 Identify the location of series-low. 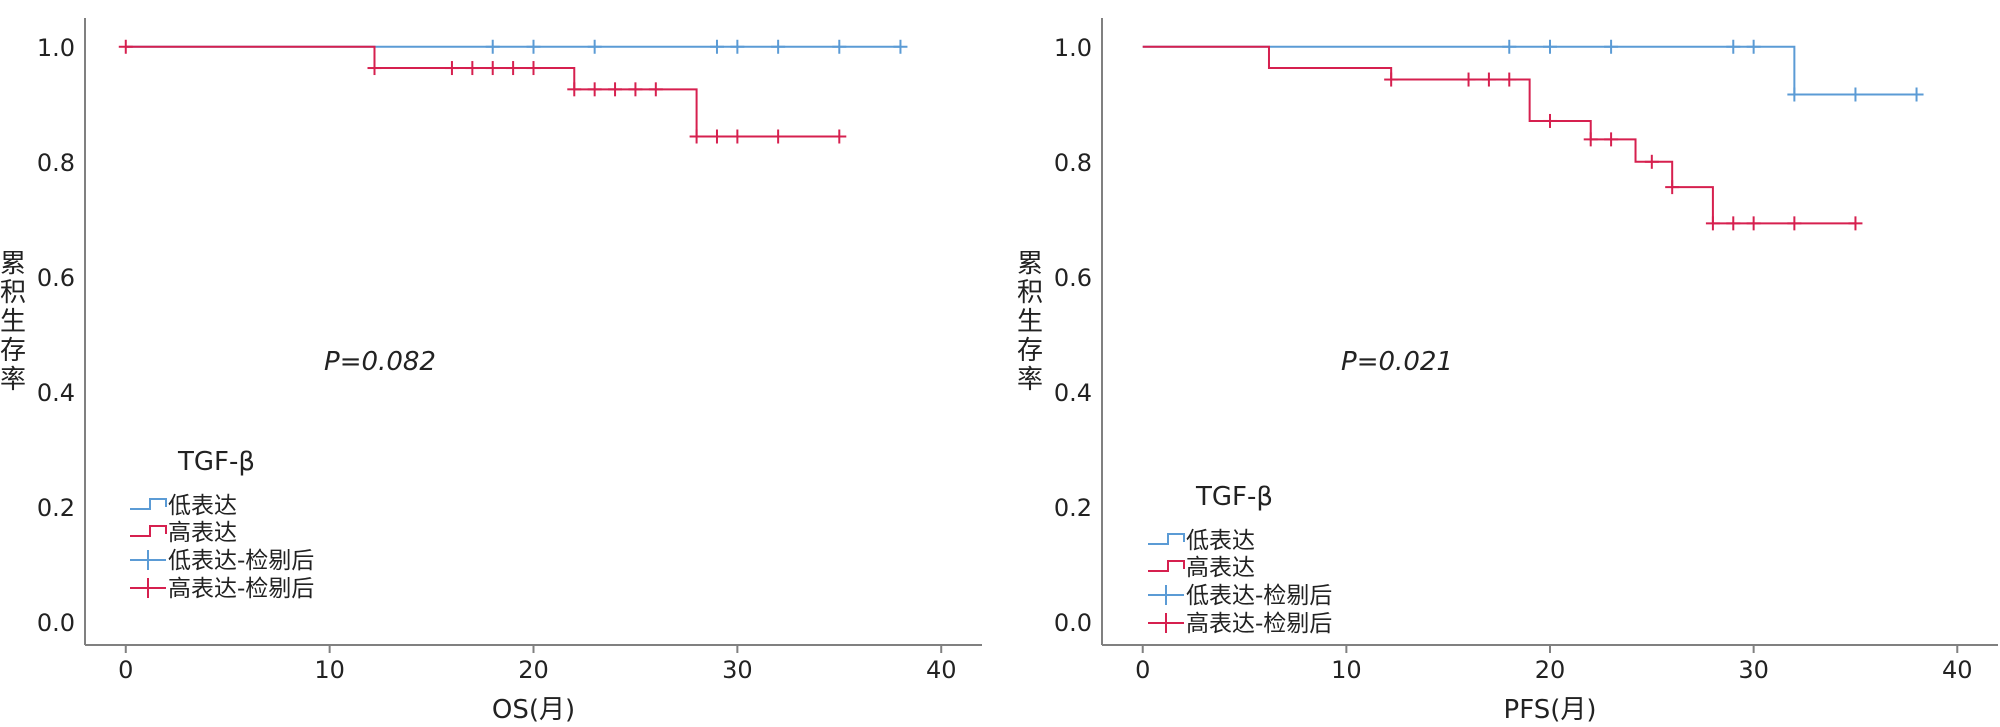
(1533, 70).